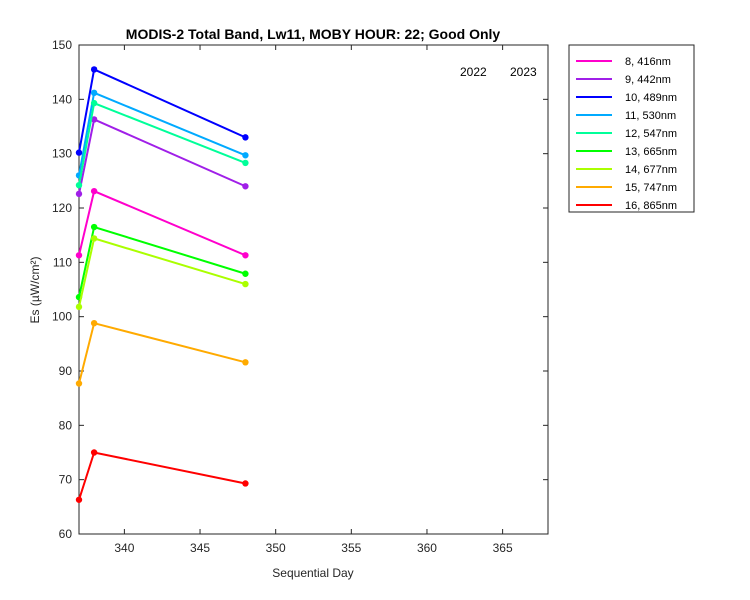 The image size is (750, 600). Describe the element at coordinates (62, 262) in the screenshot. I see `y-tick-label: 110` at that location.